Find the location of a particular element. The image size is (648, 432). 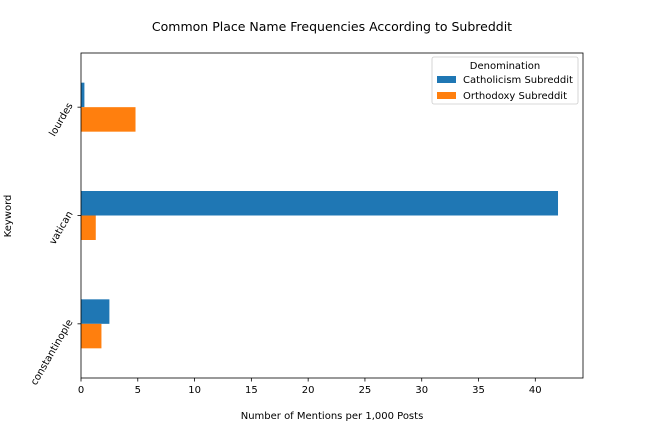

bar-vatican-orthodoxy is located at coordinates (88, 227).